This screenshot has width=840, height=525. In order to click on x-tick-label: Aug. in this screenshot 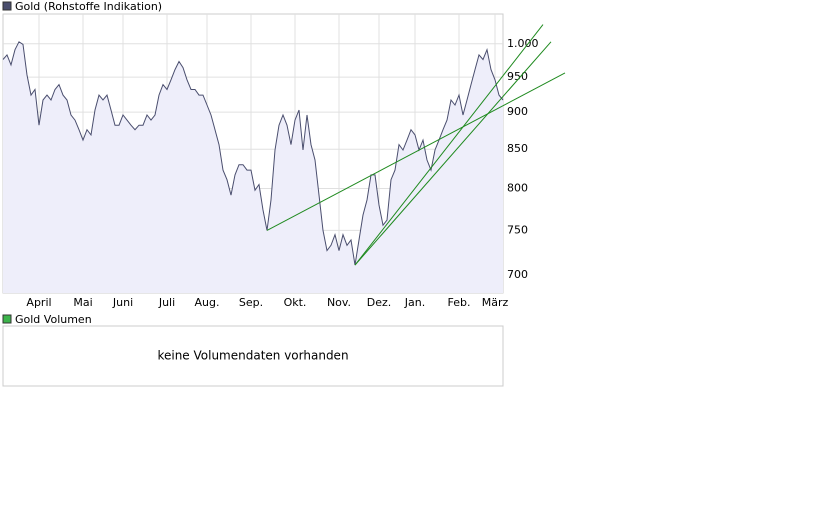, I will do `click(207, 302)`.